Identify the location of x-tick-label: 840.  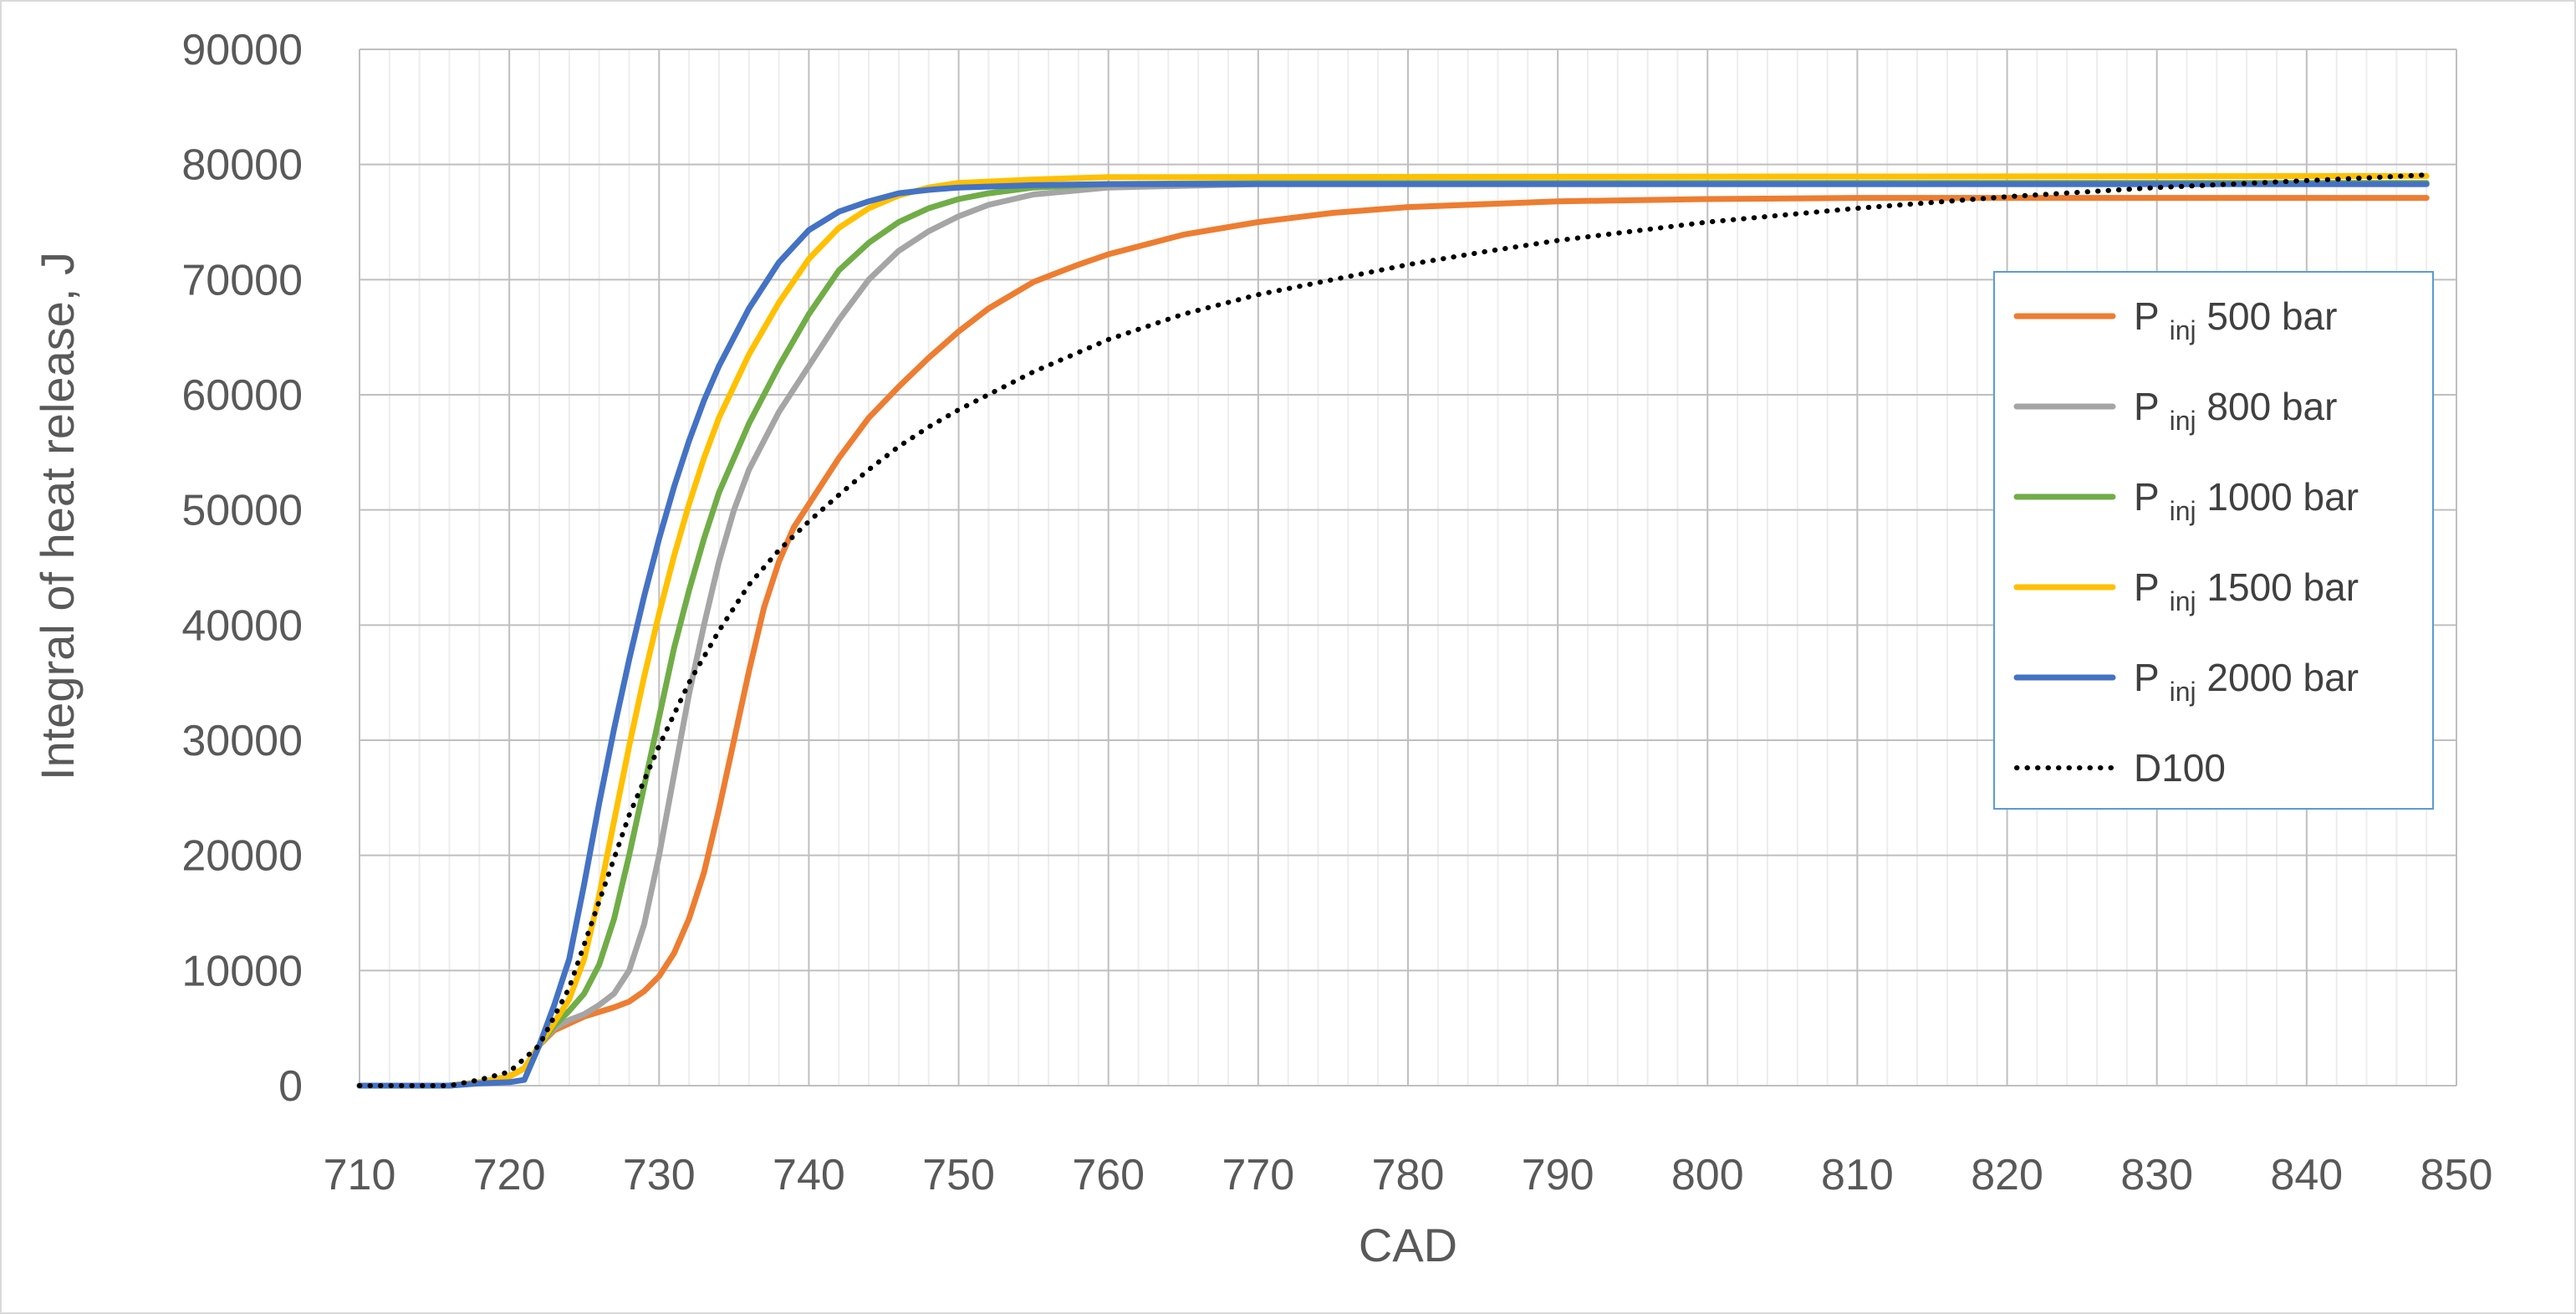
(2306, 1175).